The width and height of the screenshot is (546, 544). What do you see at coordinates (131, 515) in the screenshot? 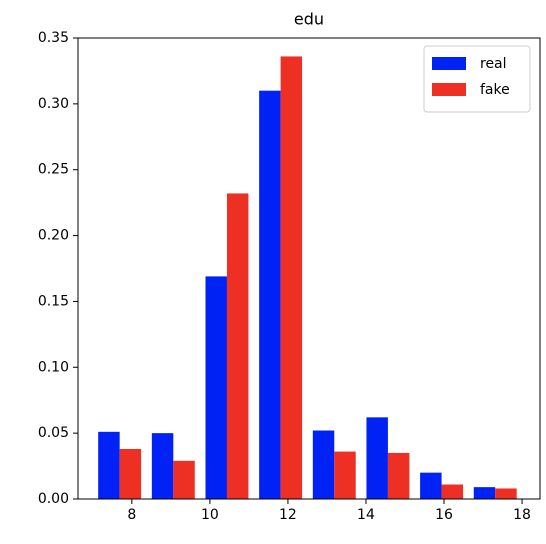
I see `x-tick-label: 8` at bounding box center [131, 515].